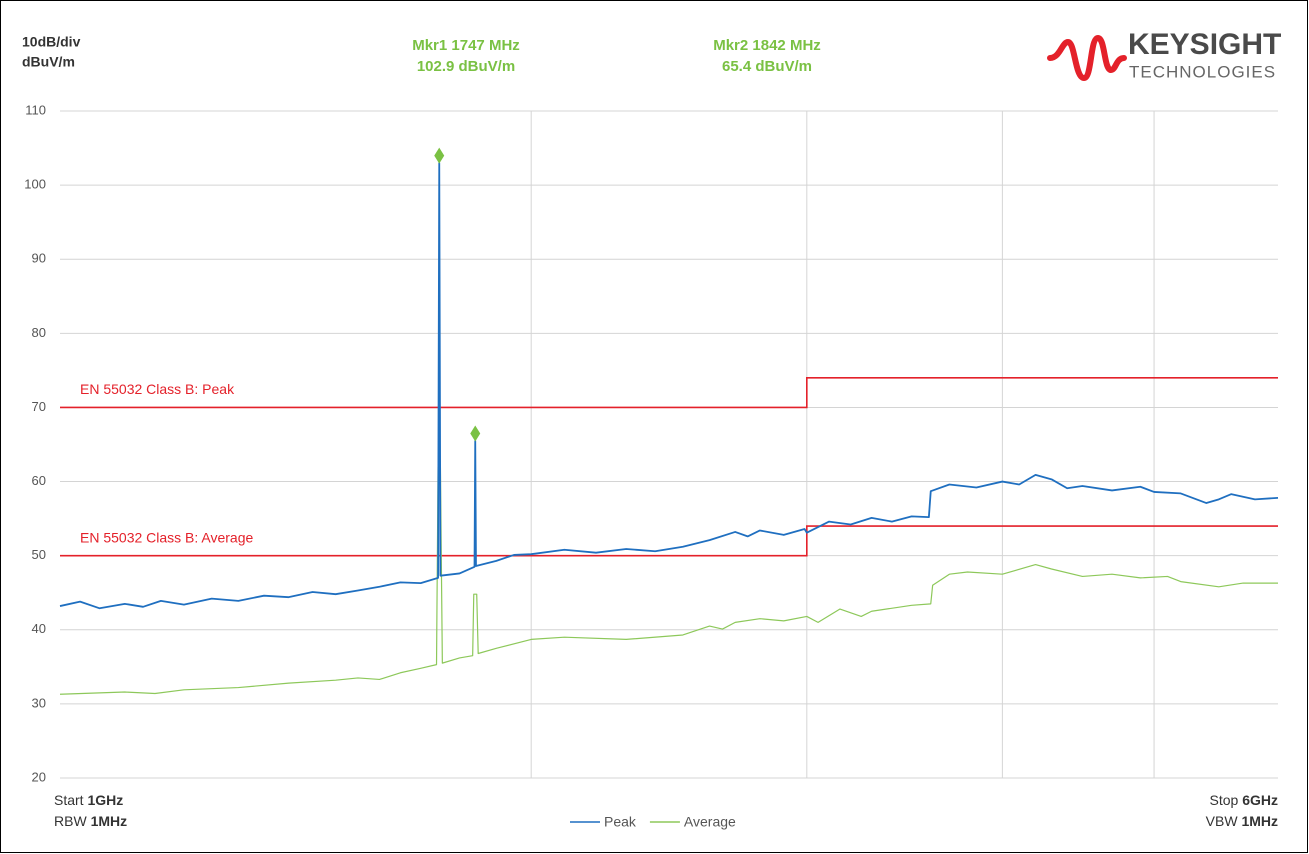 The width and height of the screenshot is (1309, 854). I want to click on marker-readout: Mkr2 1842 MHz, so click(767, 45).